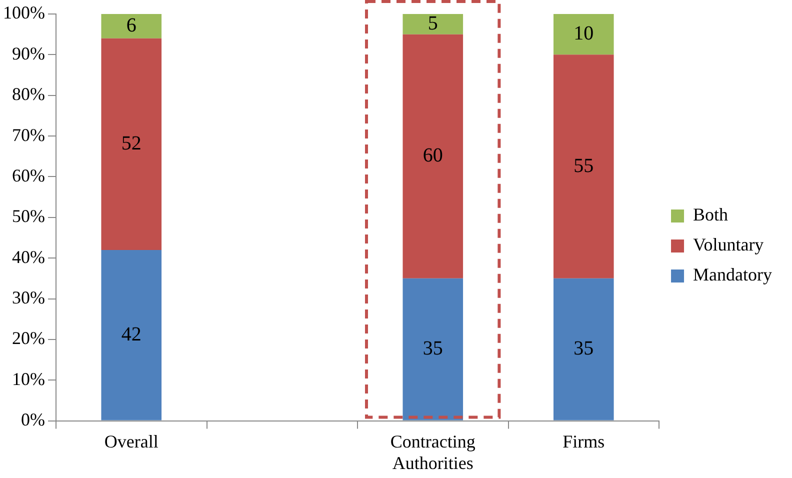 The width and height of the screenshot is (792, 478). What do you see at coordinates (28, 256) in the screenshot?
I see `y-tick-label: 40%` at bounding box center [28, 256].